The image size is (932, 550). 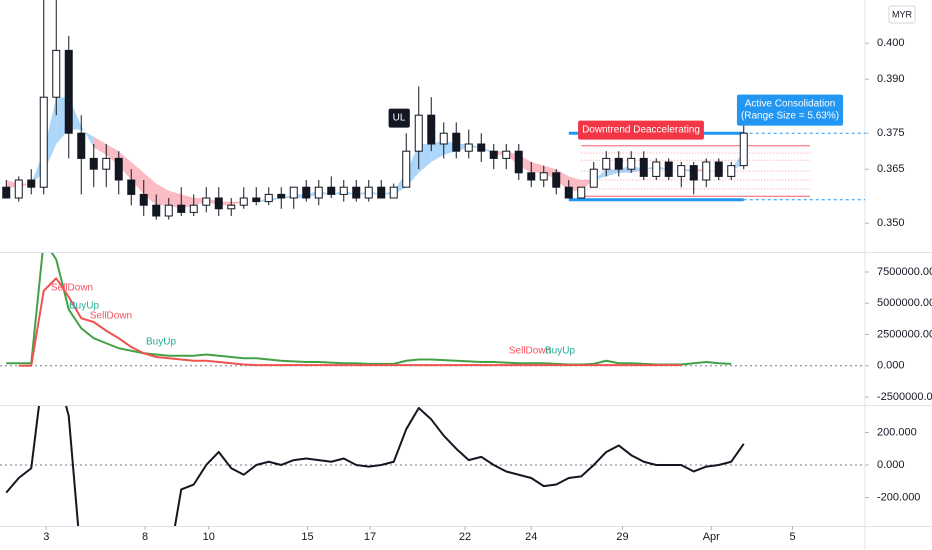 What do you see at coordinates (622, 537) in the screenshot?
I see `x-tick-label: 29` at bounding box center [622, 537].